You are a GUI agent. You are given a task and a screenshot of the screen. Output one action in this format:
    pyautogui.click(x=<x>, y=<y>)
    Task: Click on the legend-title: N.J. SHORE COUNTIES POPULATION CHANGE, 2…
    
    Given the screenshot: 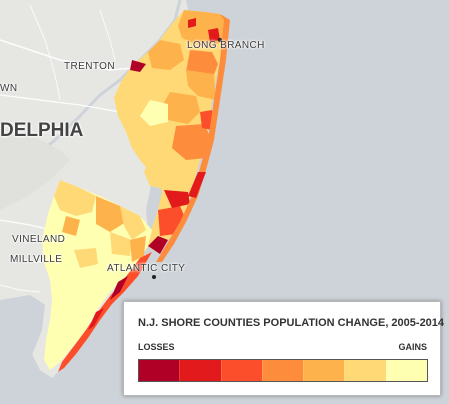 What is the action you would take?
    pyautogui.click(x=291, y=323)
    